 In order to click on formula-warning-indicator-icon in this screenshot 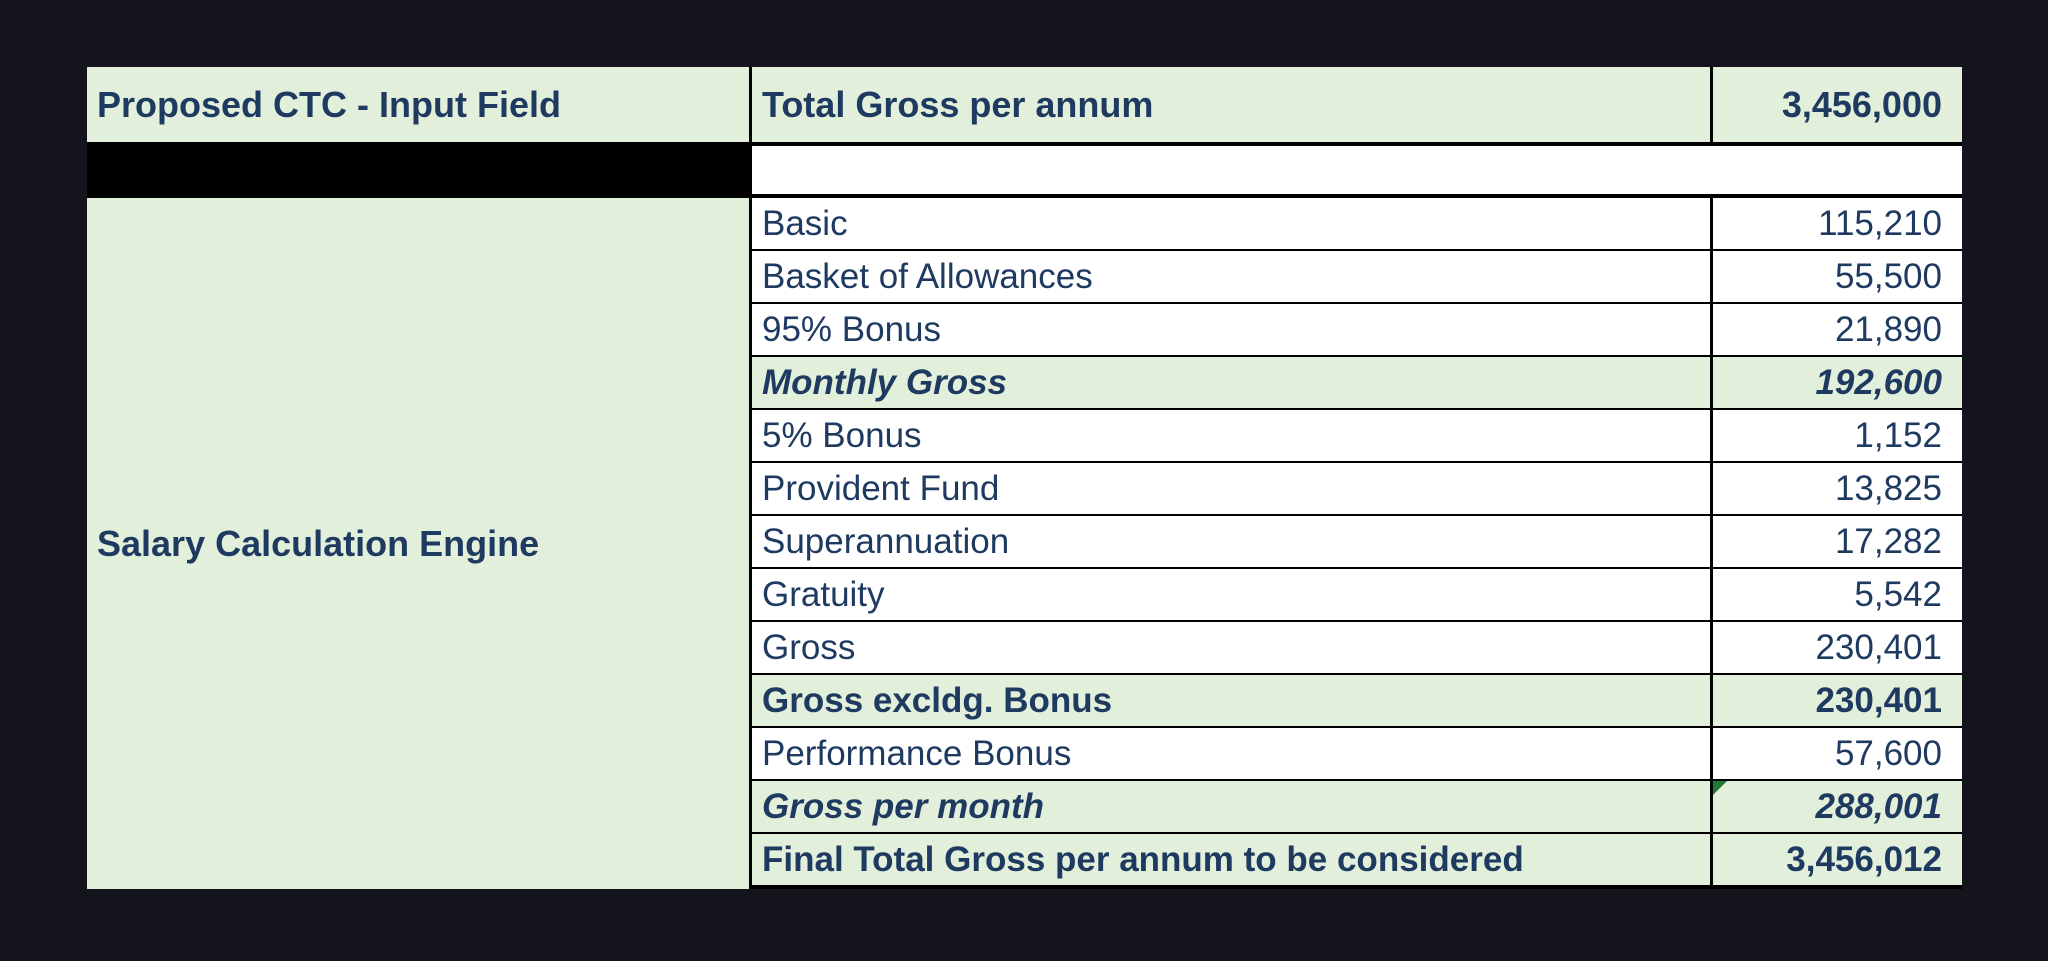, I will do `click(1720, 788)`.